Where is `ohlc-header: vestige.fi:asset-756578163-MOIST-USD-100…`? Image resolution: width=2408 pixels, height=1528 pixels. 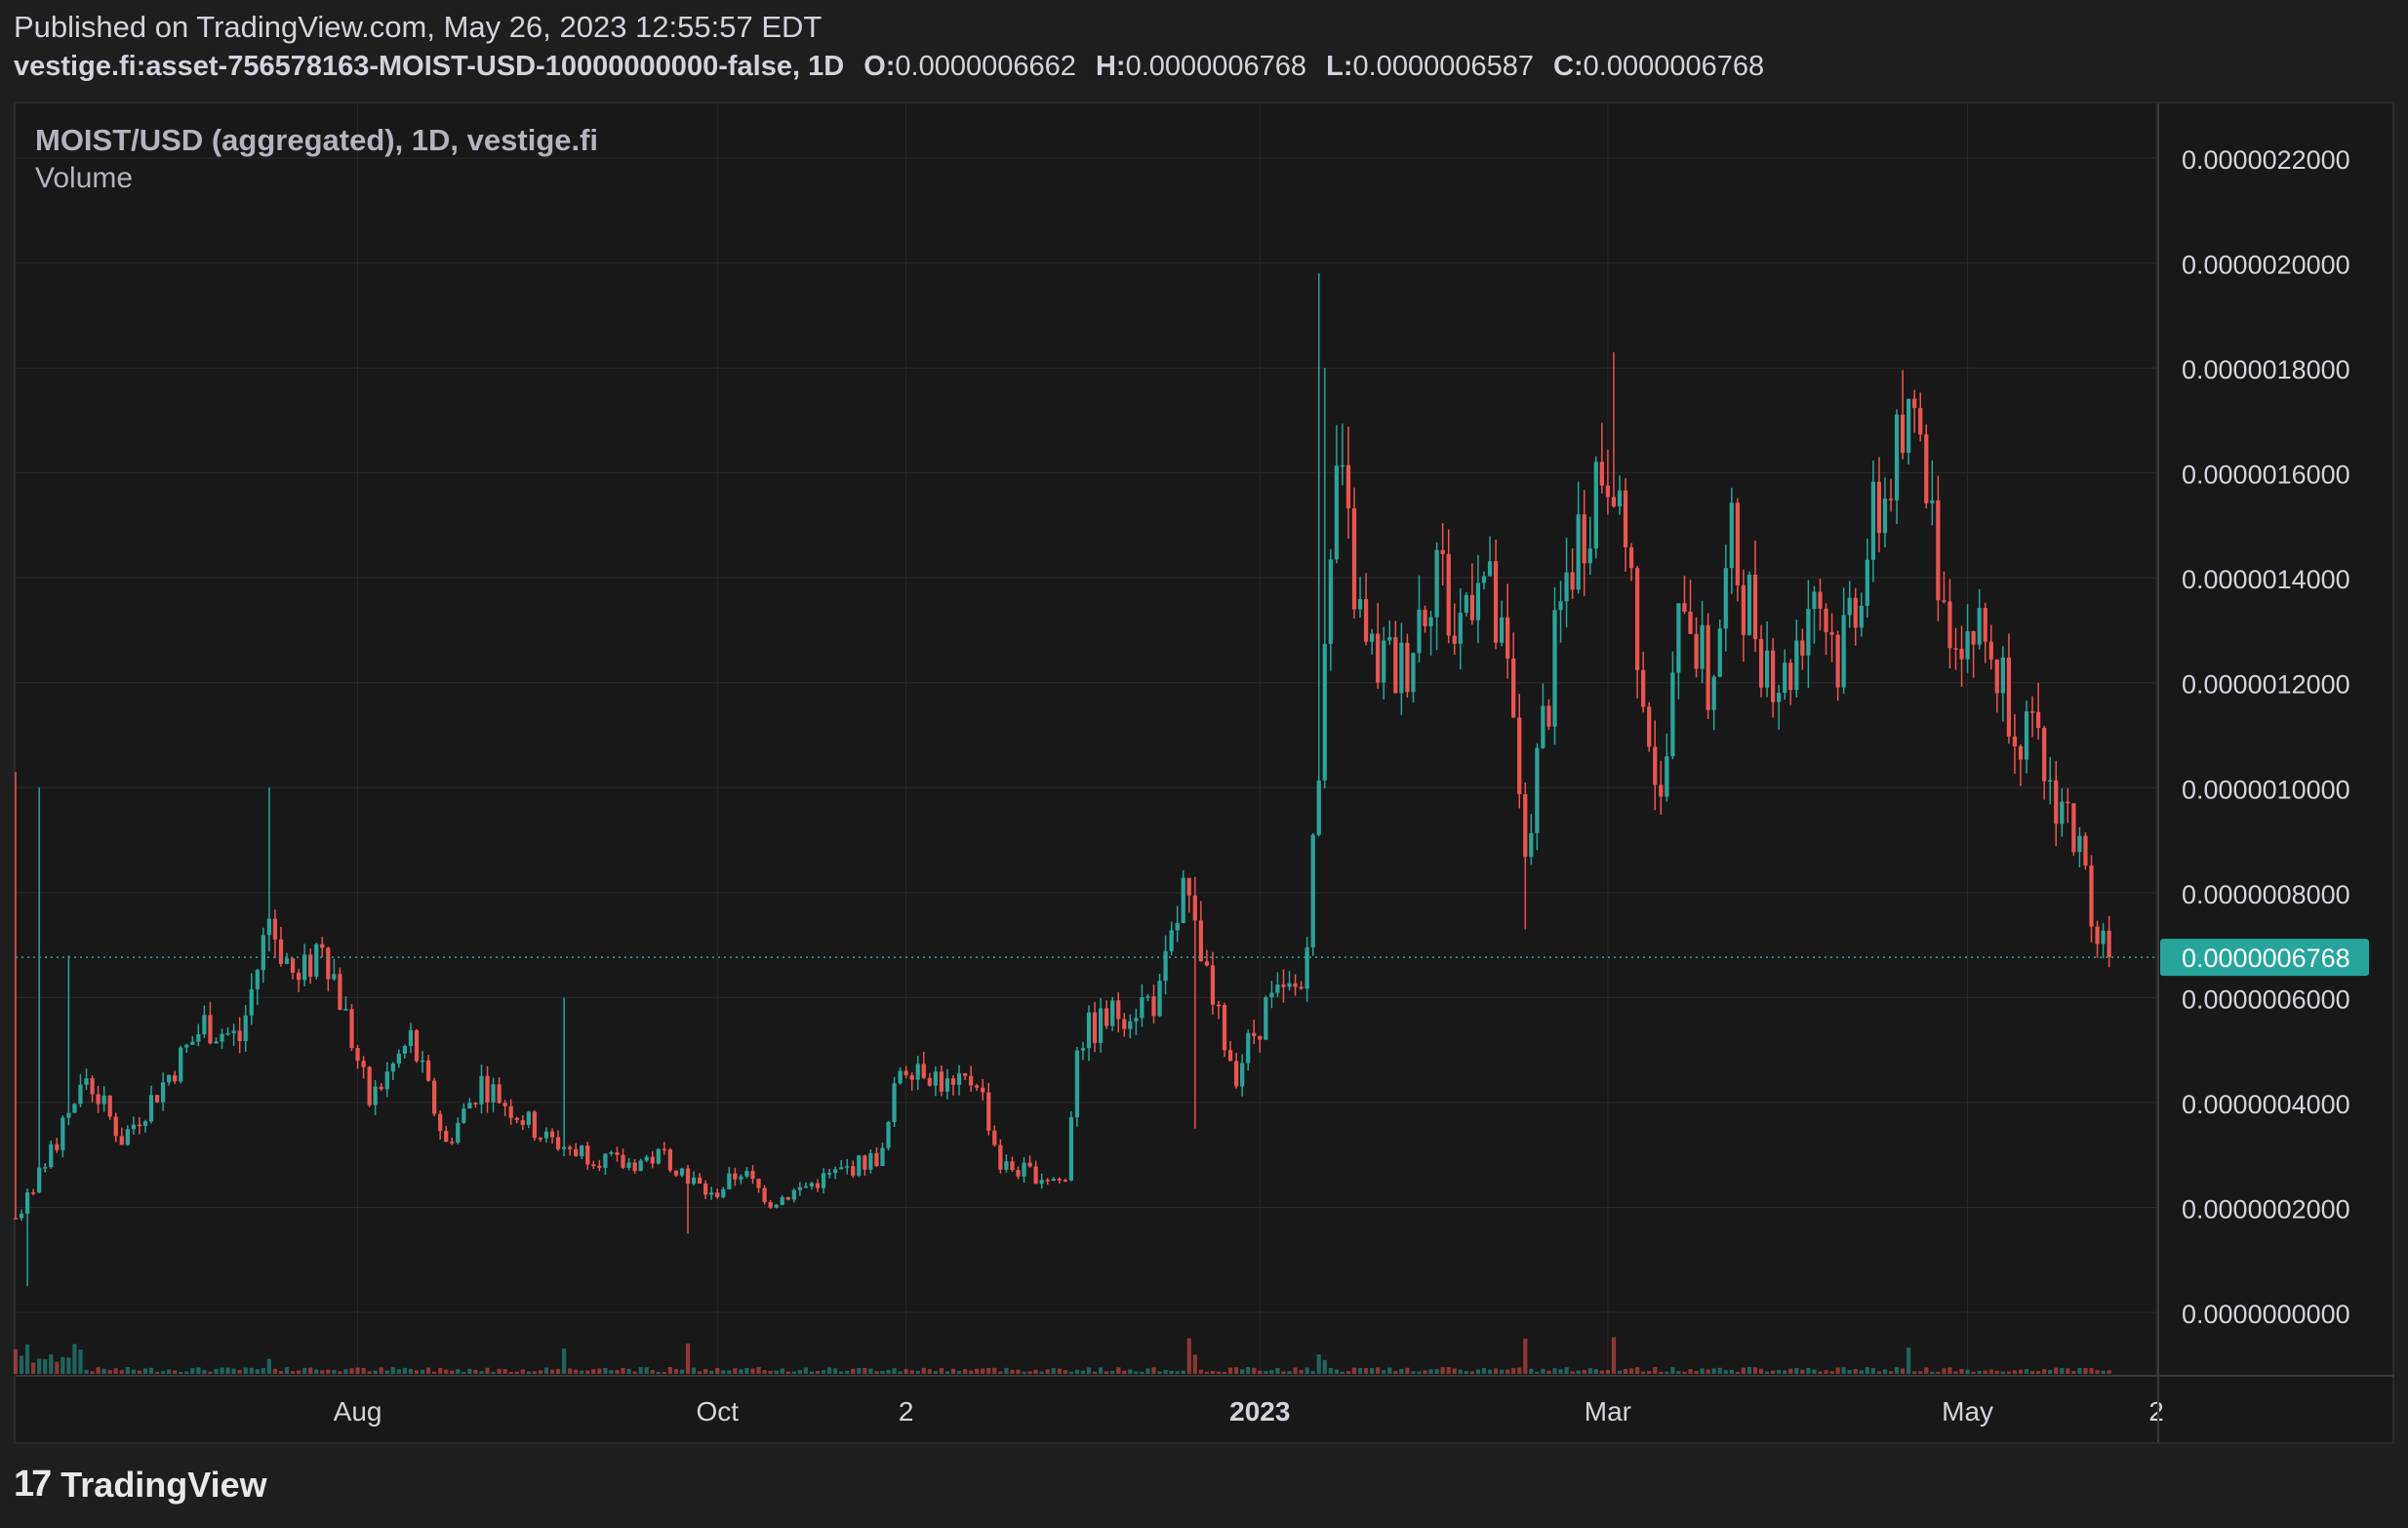
ohlc-header: vestige.fi:asset-756578163-MOIST-USD-100… is located at coordinates (889, 67).